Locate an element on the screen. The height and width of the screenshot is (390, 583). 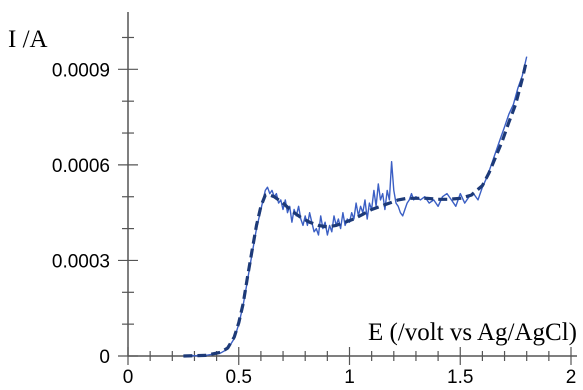
y-axis-label: I /A is located at coordinates (28, 39).